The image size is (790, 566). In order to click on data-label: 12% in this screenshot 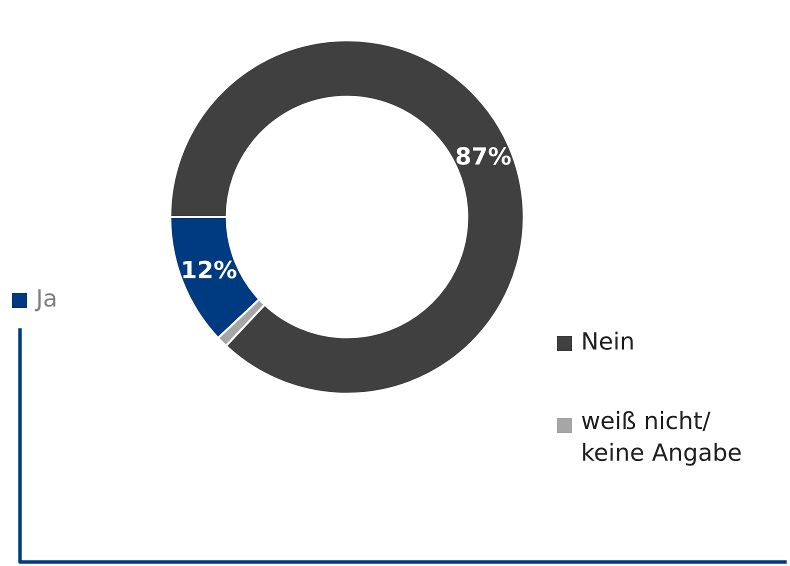, I will do `click(209, 269)`.